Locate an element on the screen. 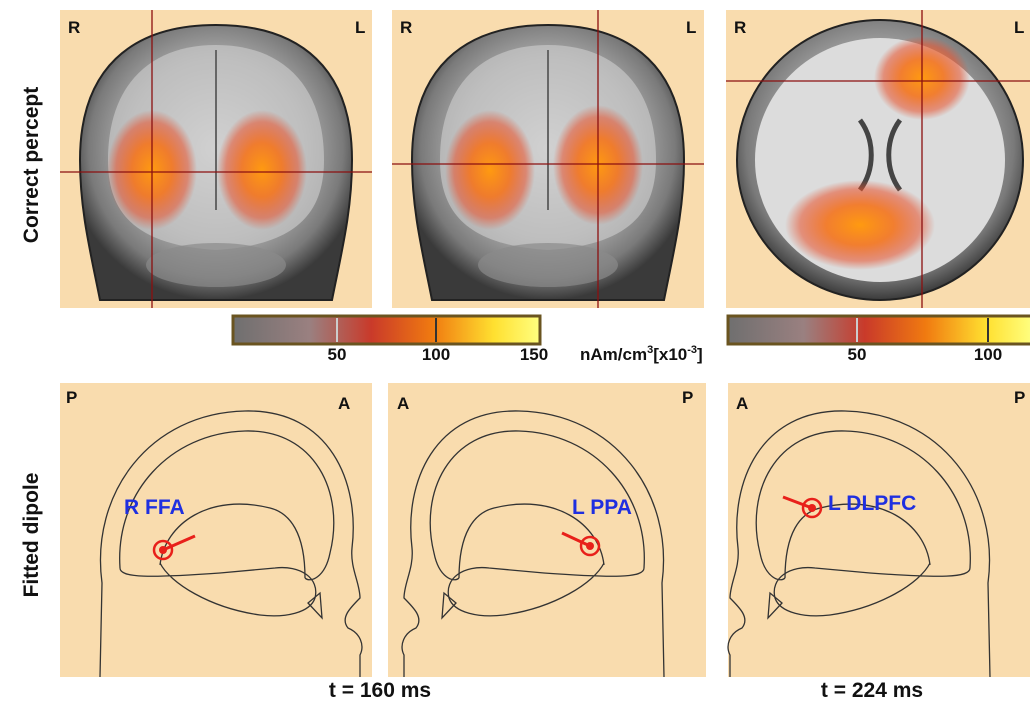  dipole-label: R FFA is located at coordinates (154, 507).